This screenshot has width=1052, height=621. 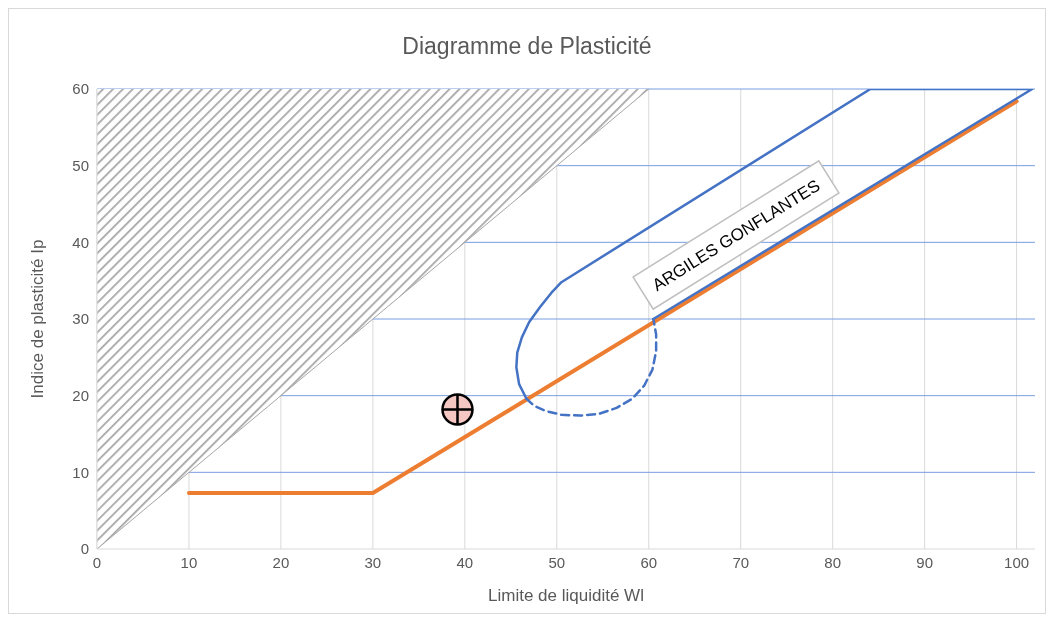 What do you see at coordinates (281, 562) in the screenshot?
I see `x-tick-label: 20` at bounding box center [281, 562].